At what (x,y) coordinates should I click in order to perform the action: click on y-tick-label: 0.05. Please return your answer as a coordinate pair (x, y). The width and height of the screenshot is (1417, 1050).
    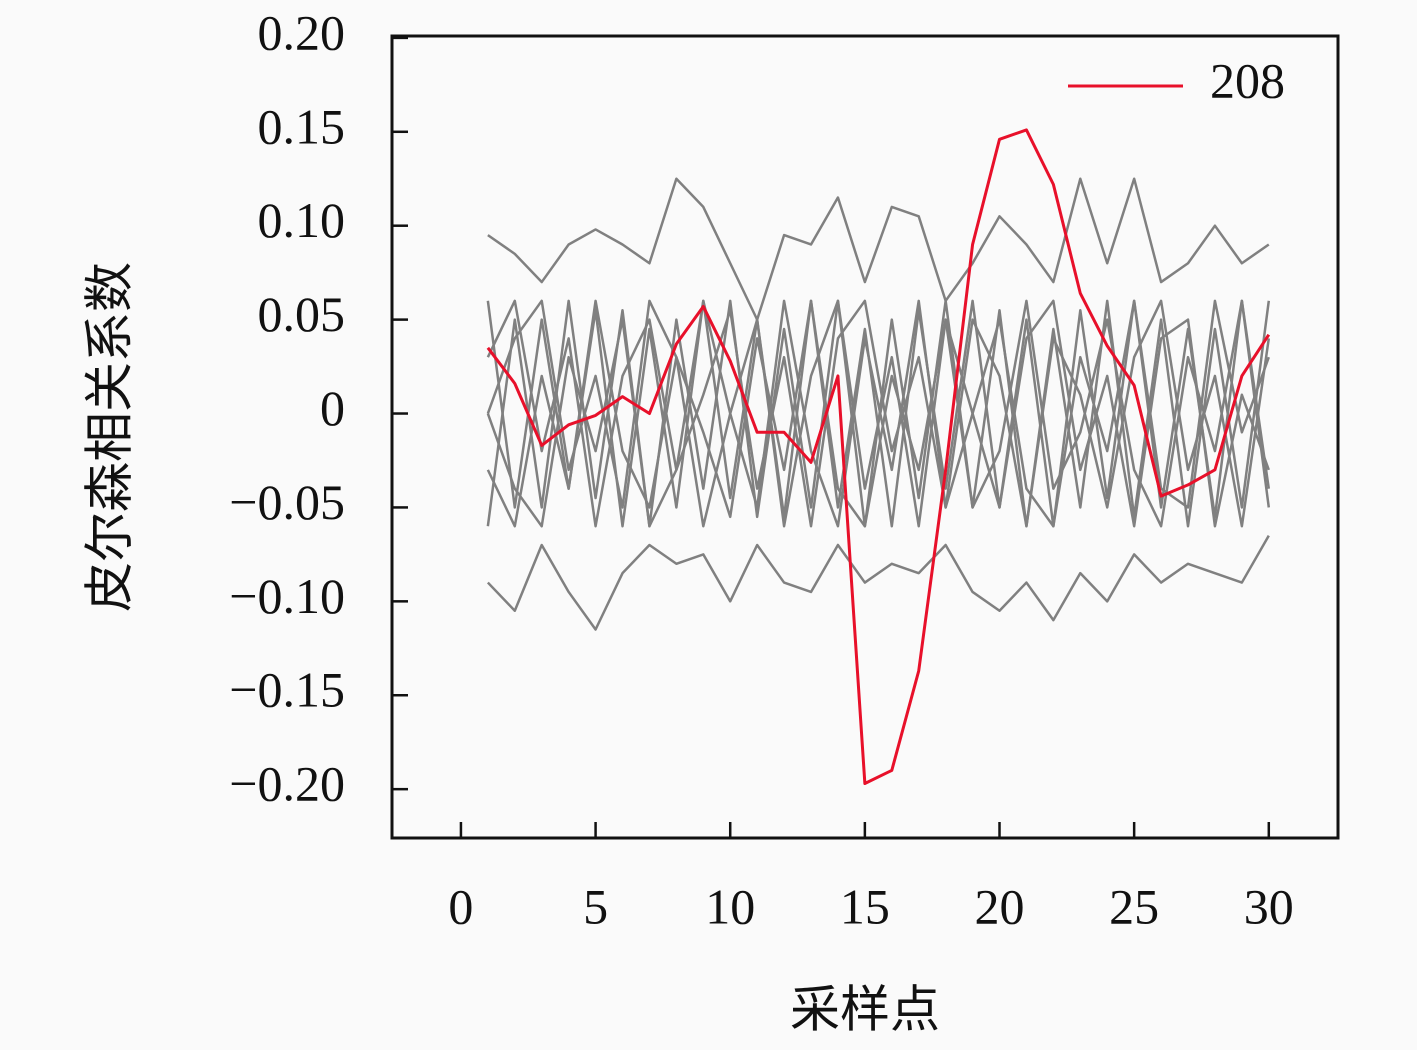
    Looking at the image, I should click on (302, 314).